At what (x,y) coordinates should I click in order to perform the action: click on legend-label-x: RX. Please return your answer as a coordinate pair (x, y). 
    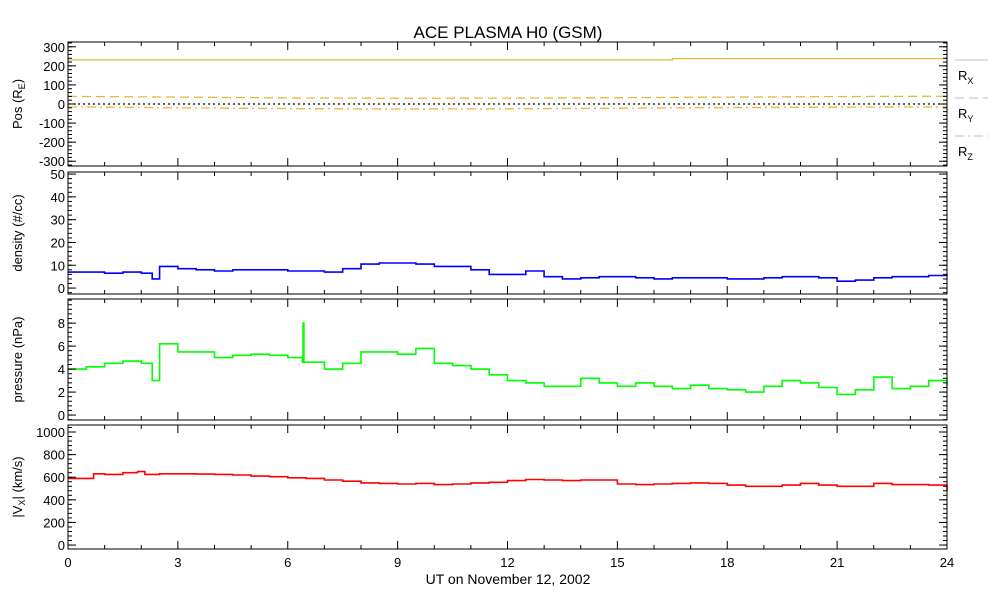
    Looking at the image, I should click on (965, 77).